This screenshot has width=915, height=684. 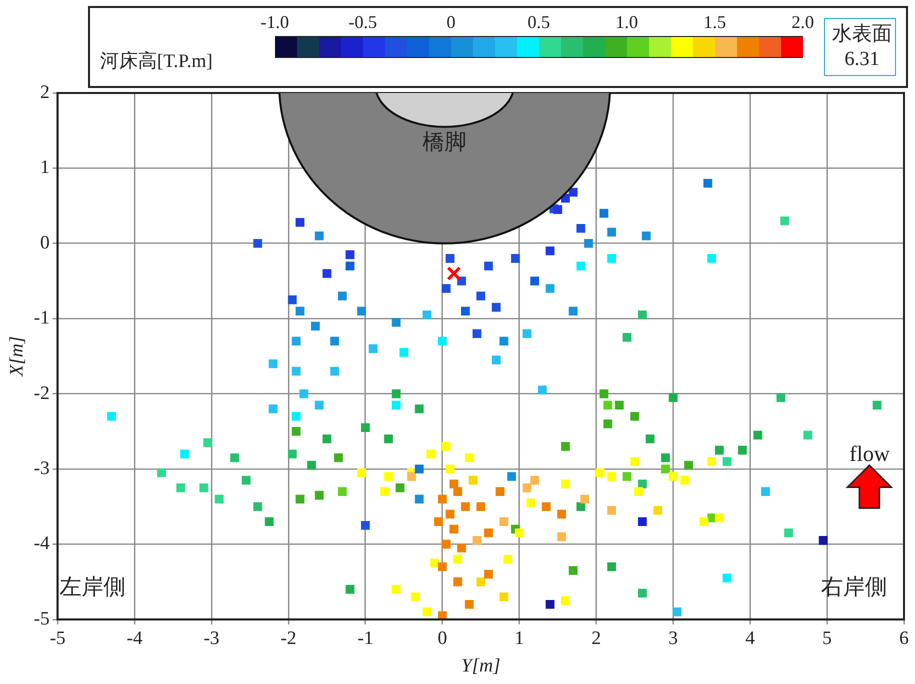 I want to click on y-tick-label: 1, so click(x=45, y=167).